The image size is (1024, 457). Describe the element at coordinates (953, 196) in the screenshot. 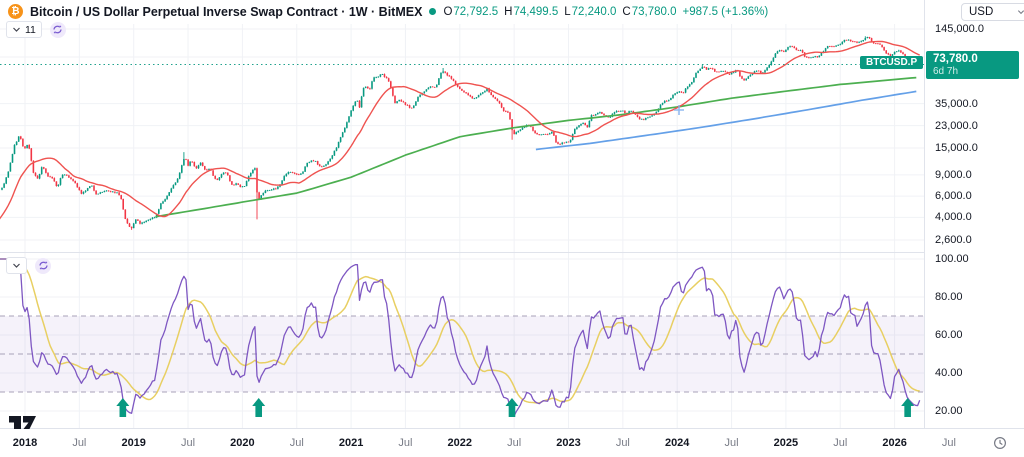

I see `price-tick-label: 6,000.0` at that location.